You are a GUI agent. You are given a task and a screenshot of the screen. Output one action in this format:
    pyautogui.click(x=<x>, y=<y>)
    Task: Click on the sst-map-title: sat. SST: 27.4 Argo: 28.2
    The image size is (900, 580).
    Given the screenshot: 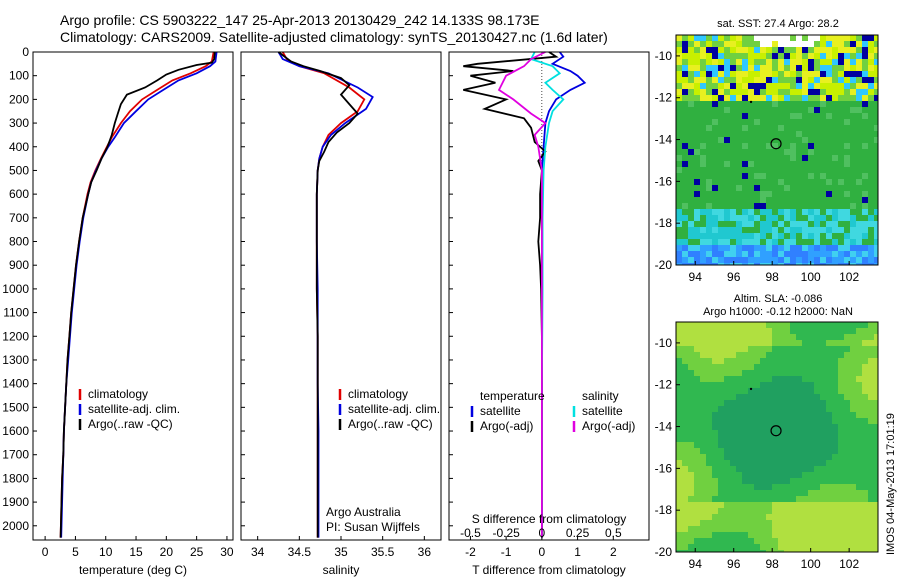 What is the action you would take?
    pyautogui.click(x=778, y=24)
    